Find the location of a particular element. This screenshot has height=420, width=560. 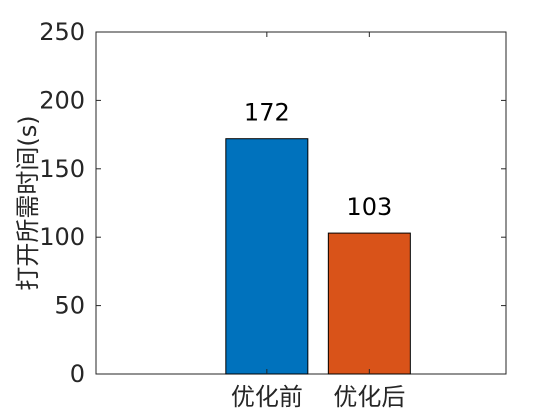

data-label: 172 is located at coordinates (267, 113).